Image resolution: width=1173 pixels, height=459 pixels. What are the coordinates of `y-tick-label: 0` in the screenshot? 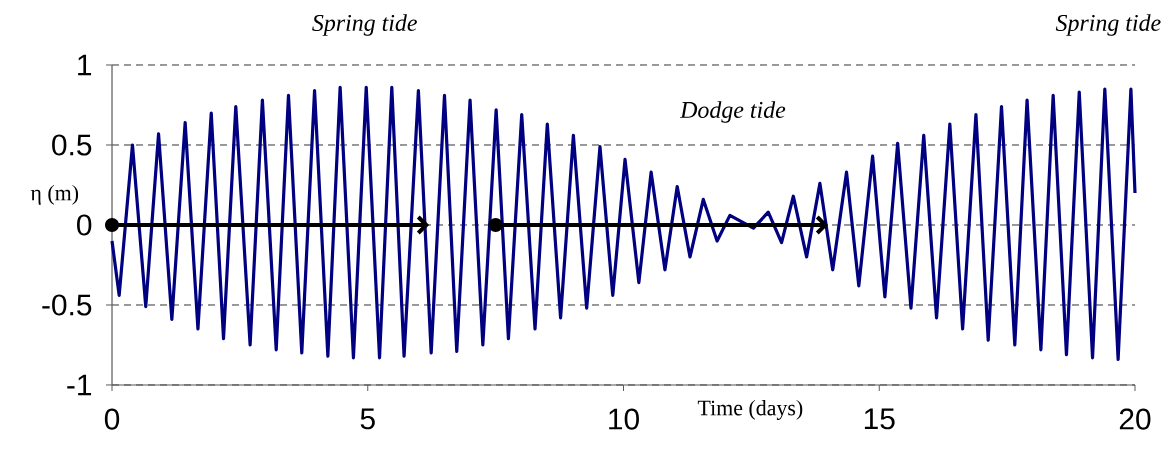 It's located at (84, 225).